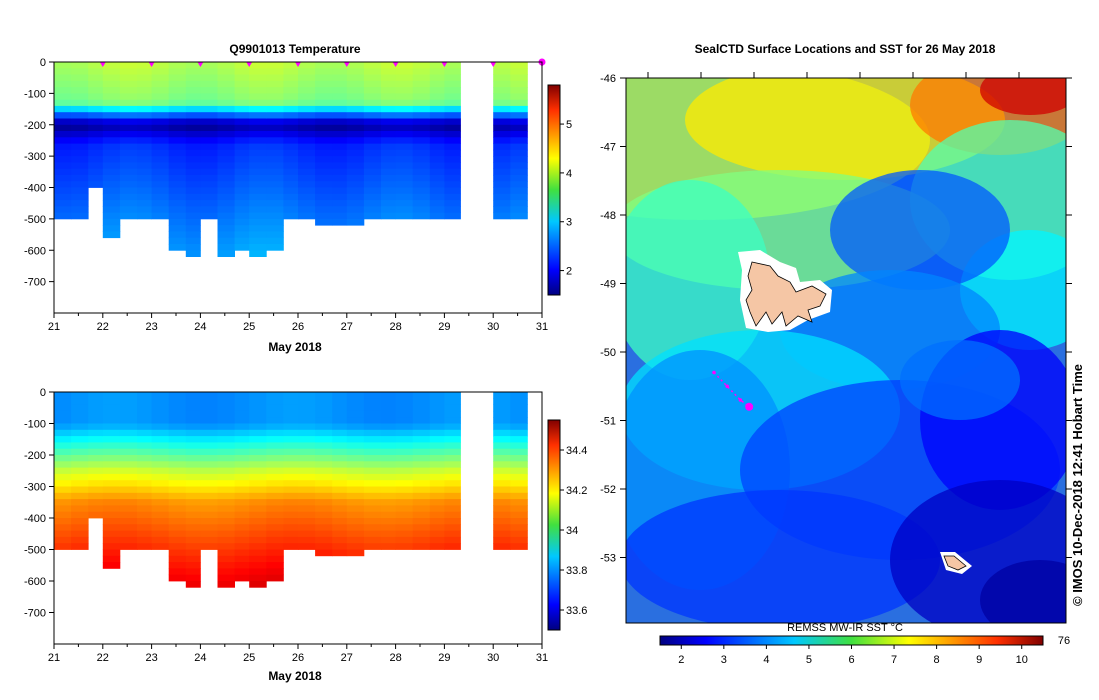  What do you see at coordinates (955, 563) in the screenshot?
I see `heard-island-shape` at bounding box center [955, 563].